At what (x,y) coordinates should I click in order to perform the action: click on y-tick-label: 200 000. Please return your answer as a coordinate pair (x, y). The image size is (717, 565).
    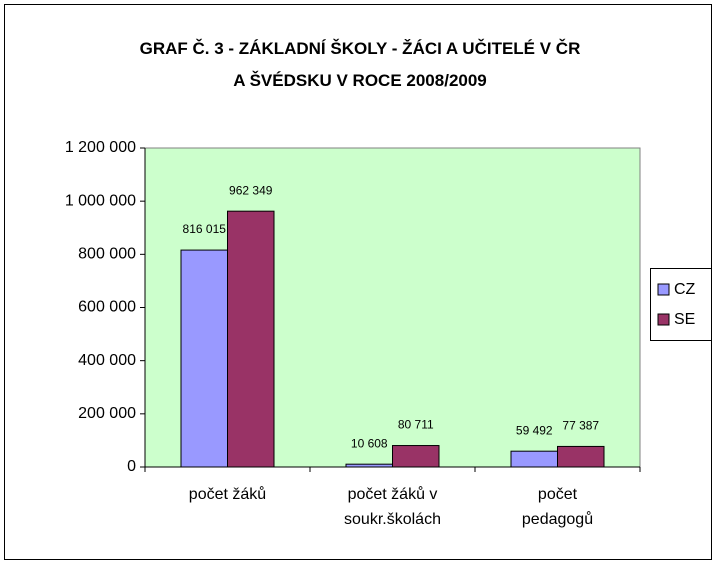
    Looking at the image, I should click on (107, 413).